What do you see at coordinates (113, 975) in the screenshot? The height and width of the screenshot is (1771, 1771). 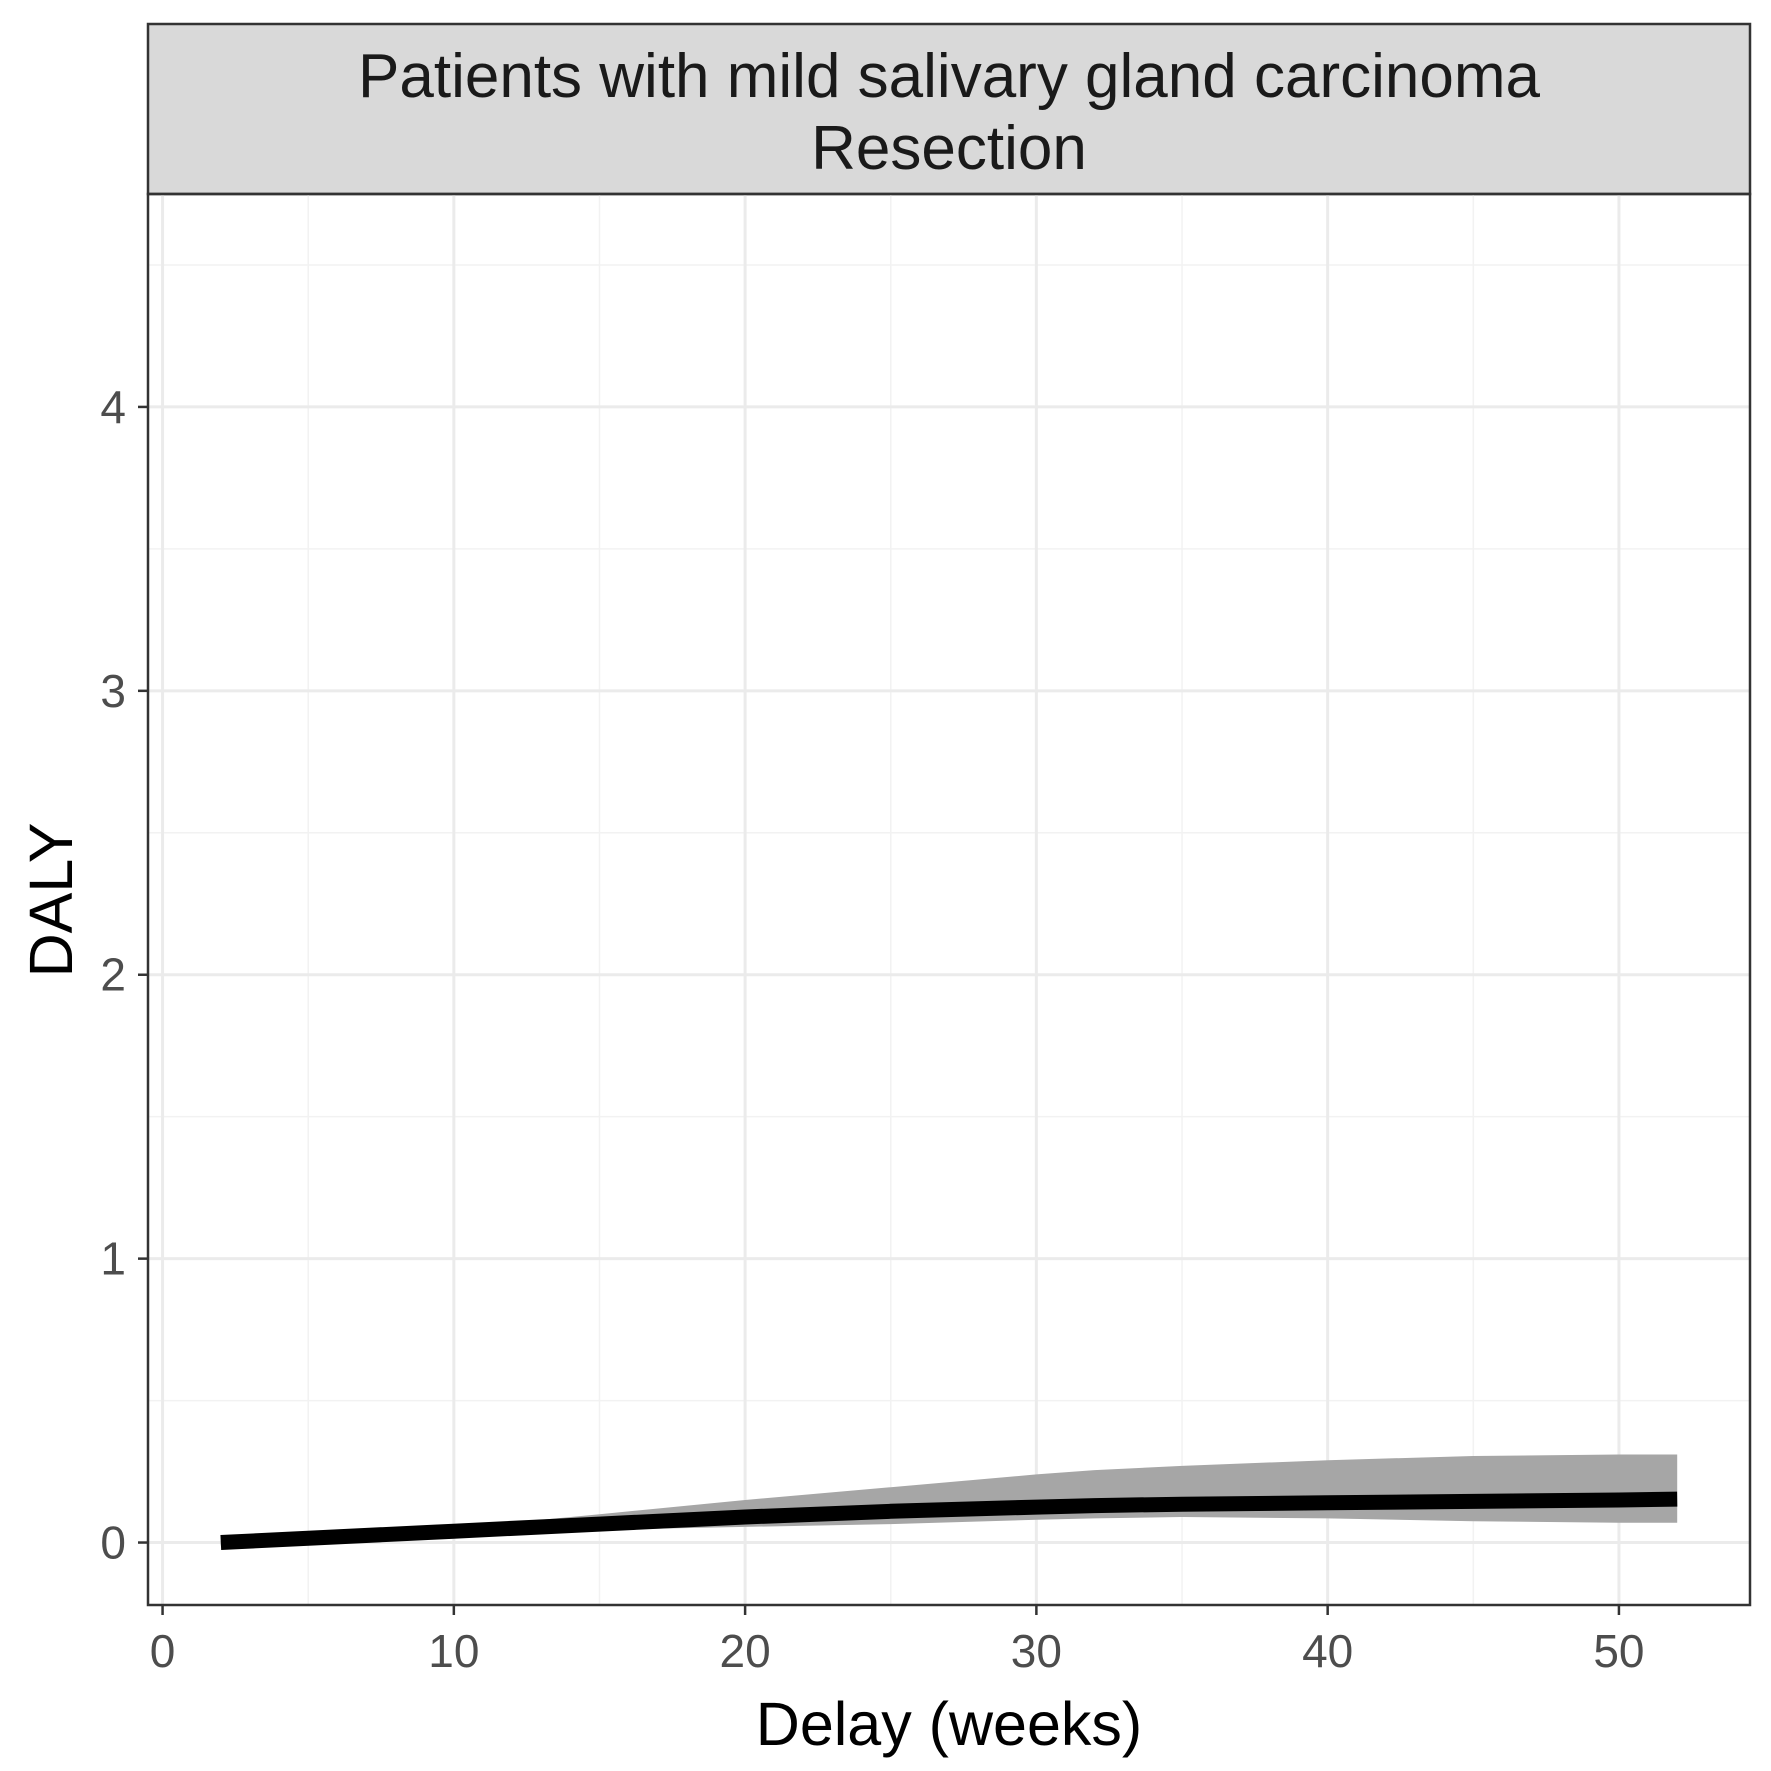 I see `y-tick-label: 2` at bounding box center [113, 975].